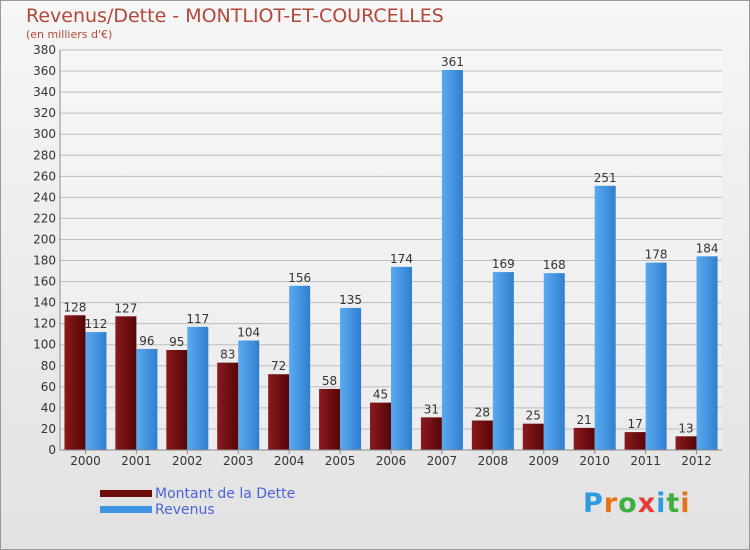 The image size is (750, 550). I want to click on y-tick-label: 40, so click(48, 408).